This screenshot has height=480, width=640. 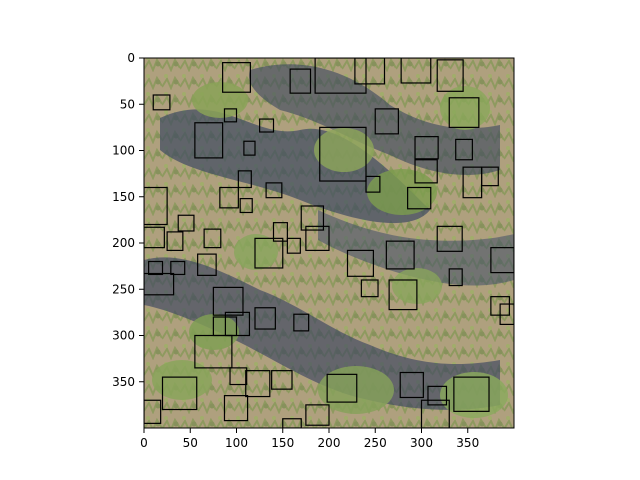 I want to click on y-tick-label: 200, so click(x=123, y=243).